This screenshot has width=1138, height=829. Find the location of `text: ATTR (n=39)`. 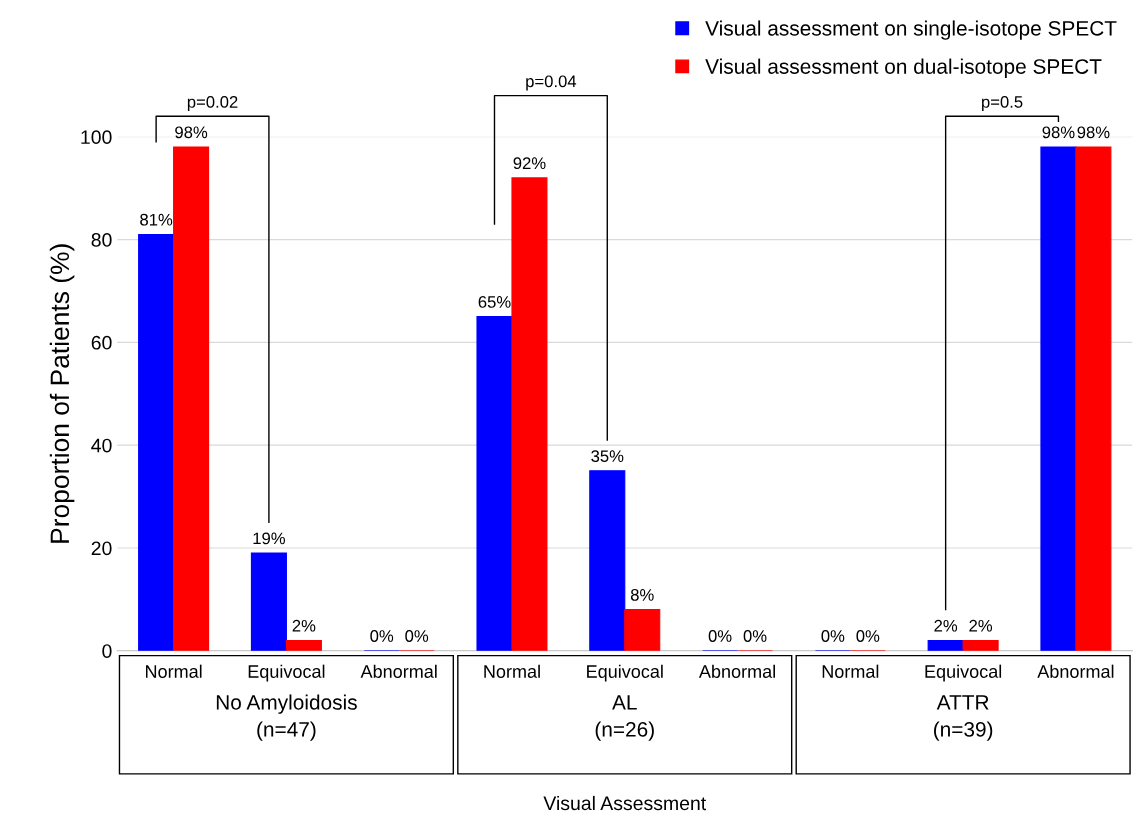

text: ATTR (n=39) is located at coordinates (963, 718).